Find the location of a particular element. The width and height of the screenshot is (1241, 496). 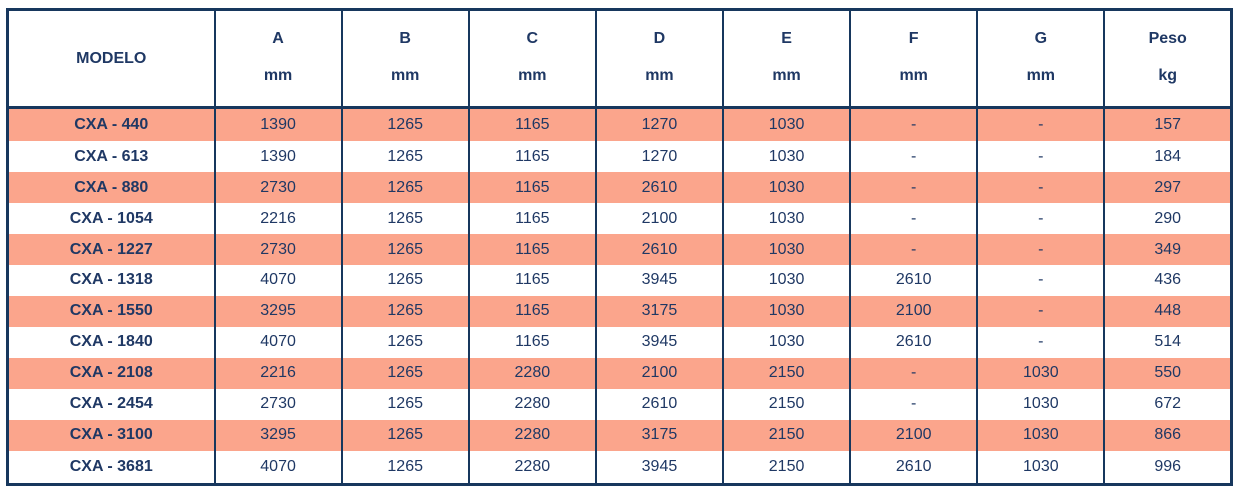

table-row: CXA - 1227 2730 1265 1165 2610 1030- -349 is located at coordinates (619, 249).